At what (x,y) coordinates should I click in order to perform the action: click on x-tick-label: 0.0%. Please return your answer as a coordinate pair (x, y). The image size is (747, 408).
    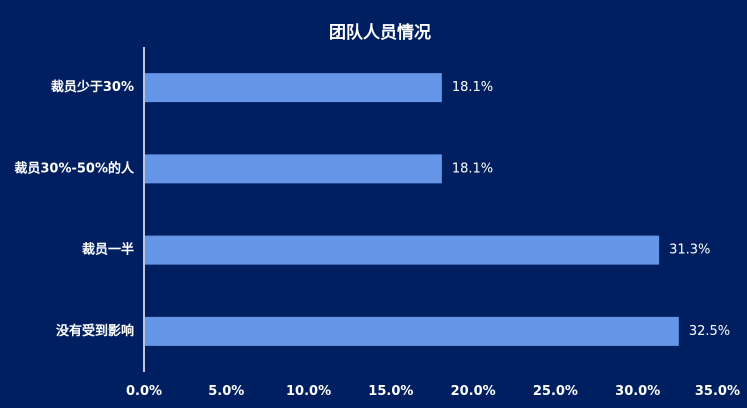
    Looking at the image, I should click on (144, 391).